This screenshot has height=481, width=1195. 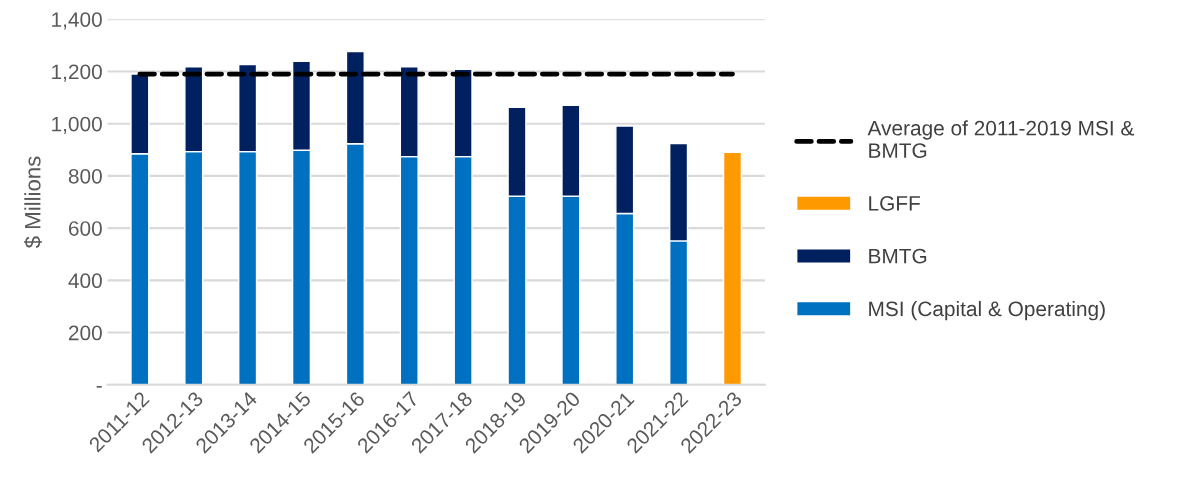 I want to click on y-tick-label: 600, so click(x=85, y=228).